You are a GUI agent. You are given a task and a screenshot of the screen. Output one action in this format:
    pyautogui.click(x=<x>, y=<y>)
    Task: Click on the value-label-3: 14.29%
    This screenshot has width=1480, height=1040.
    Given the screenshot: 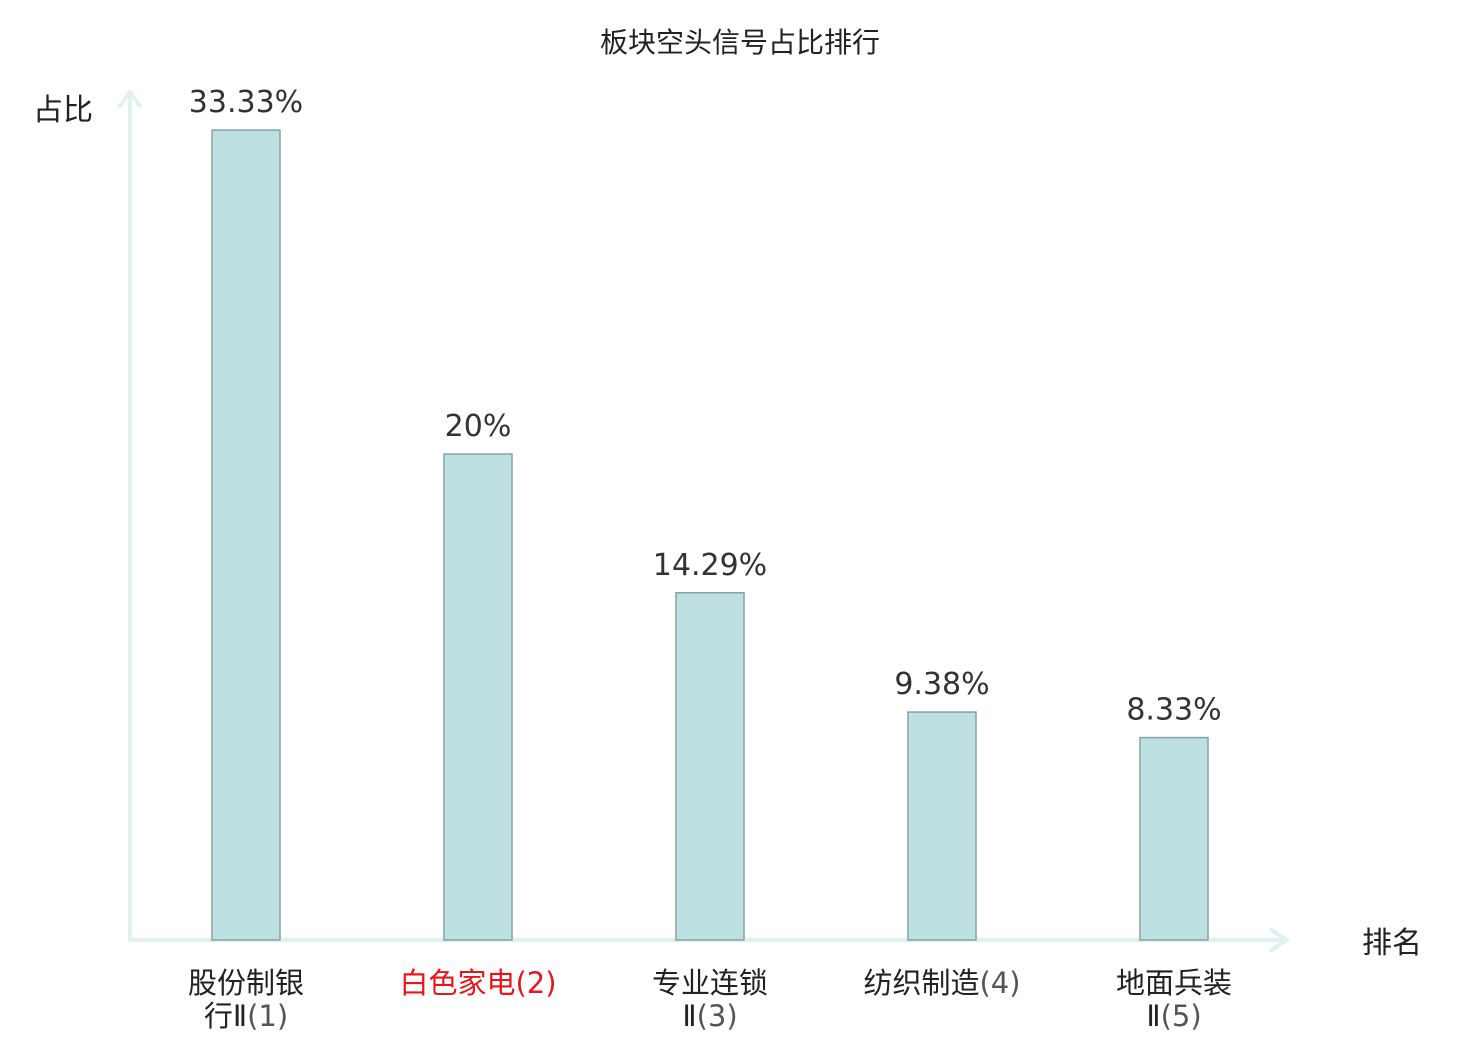 What is the action you would take?
    pyautogui.click(x=710, y=565)
    